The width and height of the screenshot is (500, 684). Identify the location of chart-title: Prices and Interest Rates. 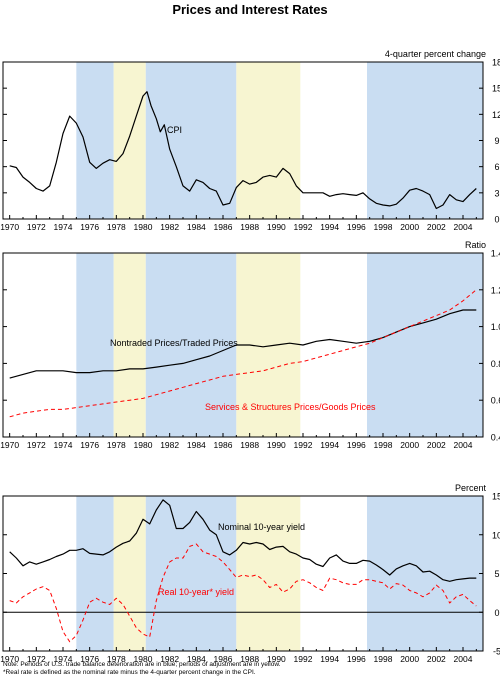
(250, 9).